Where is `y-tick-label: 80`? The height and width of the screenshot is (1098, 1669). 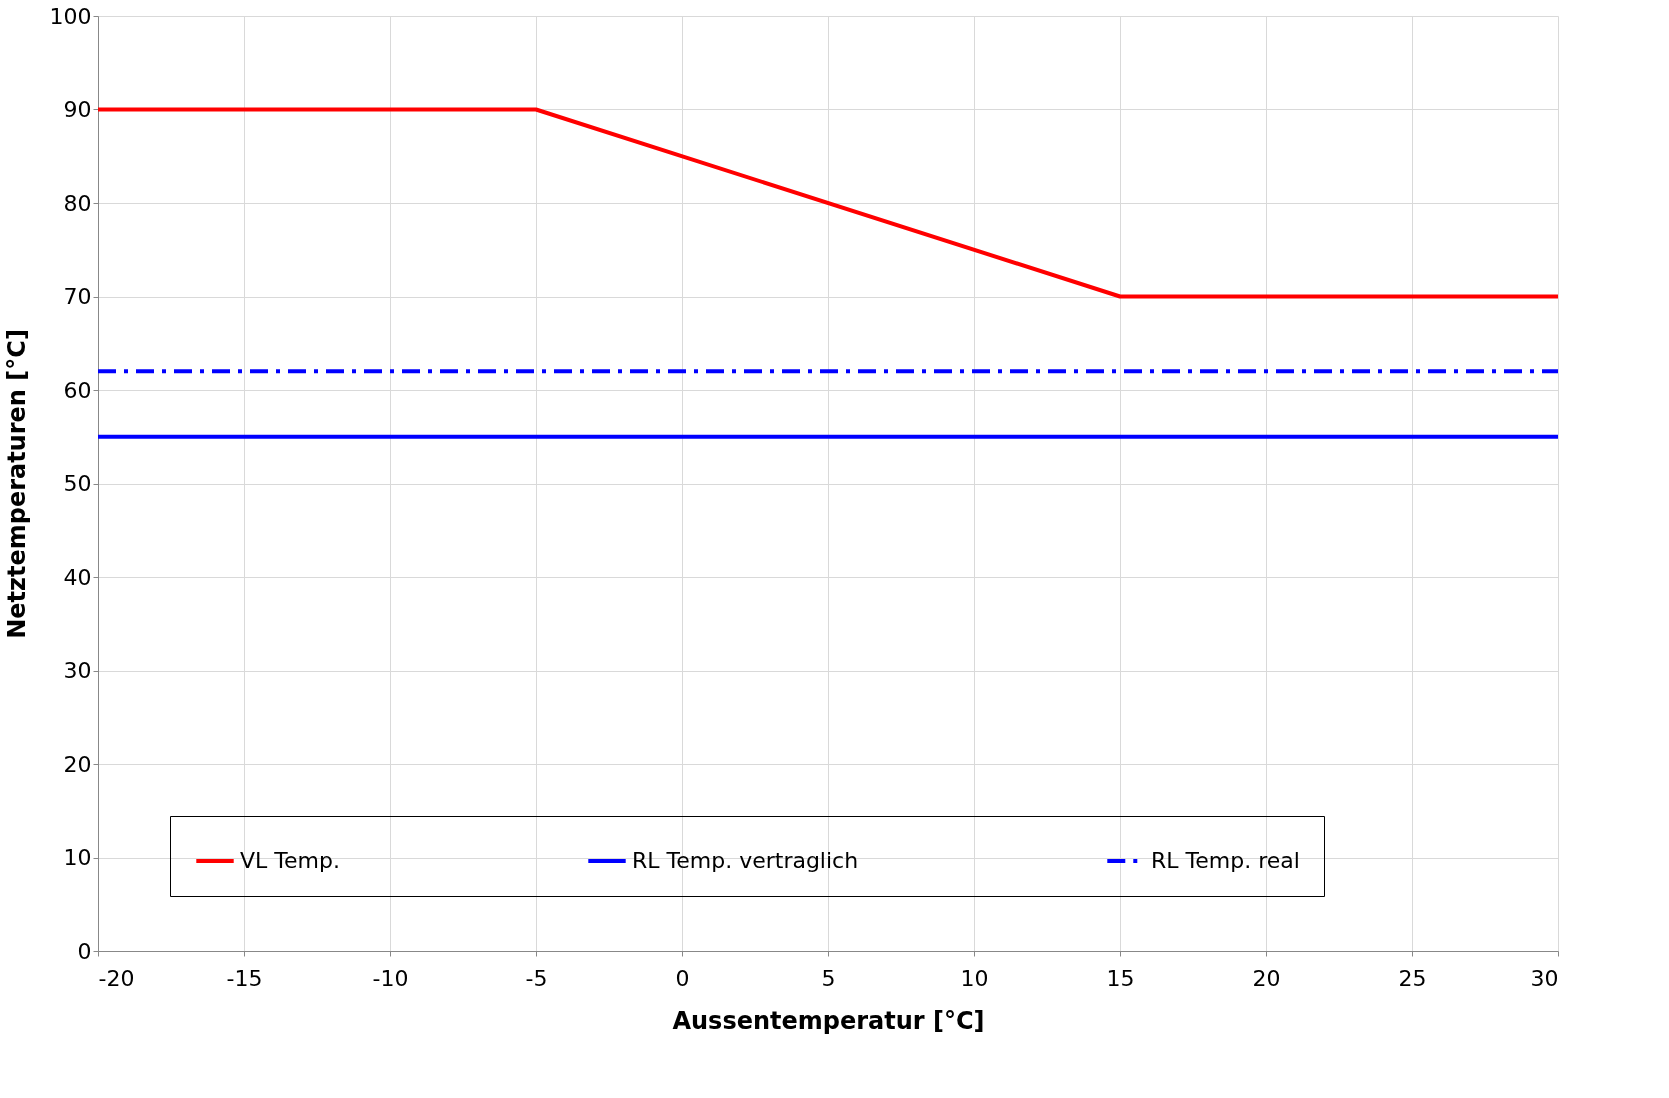
y-tick-label: 80 is located at coordinates (77, 203).